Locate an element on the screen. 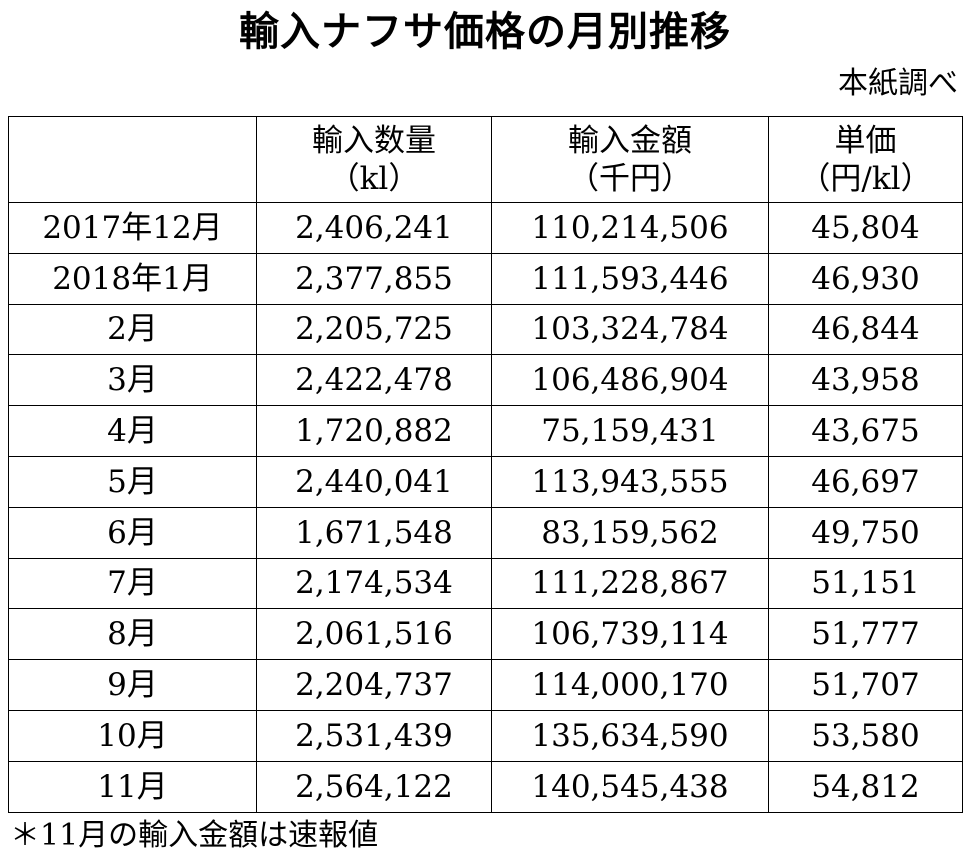  month-cell: 8月 is located at coordinates (132, 634).